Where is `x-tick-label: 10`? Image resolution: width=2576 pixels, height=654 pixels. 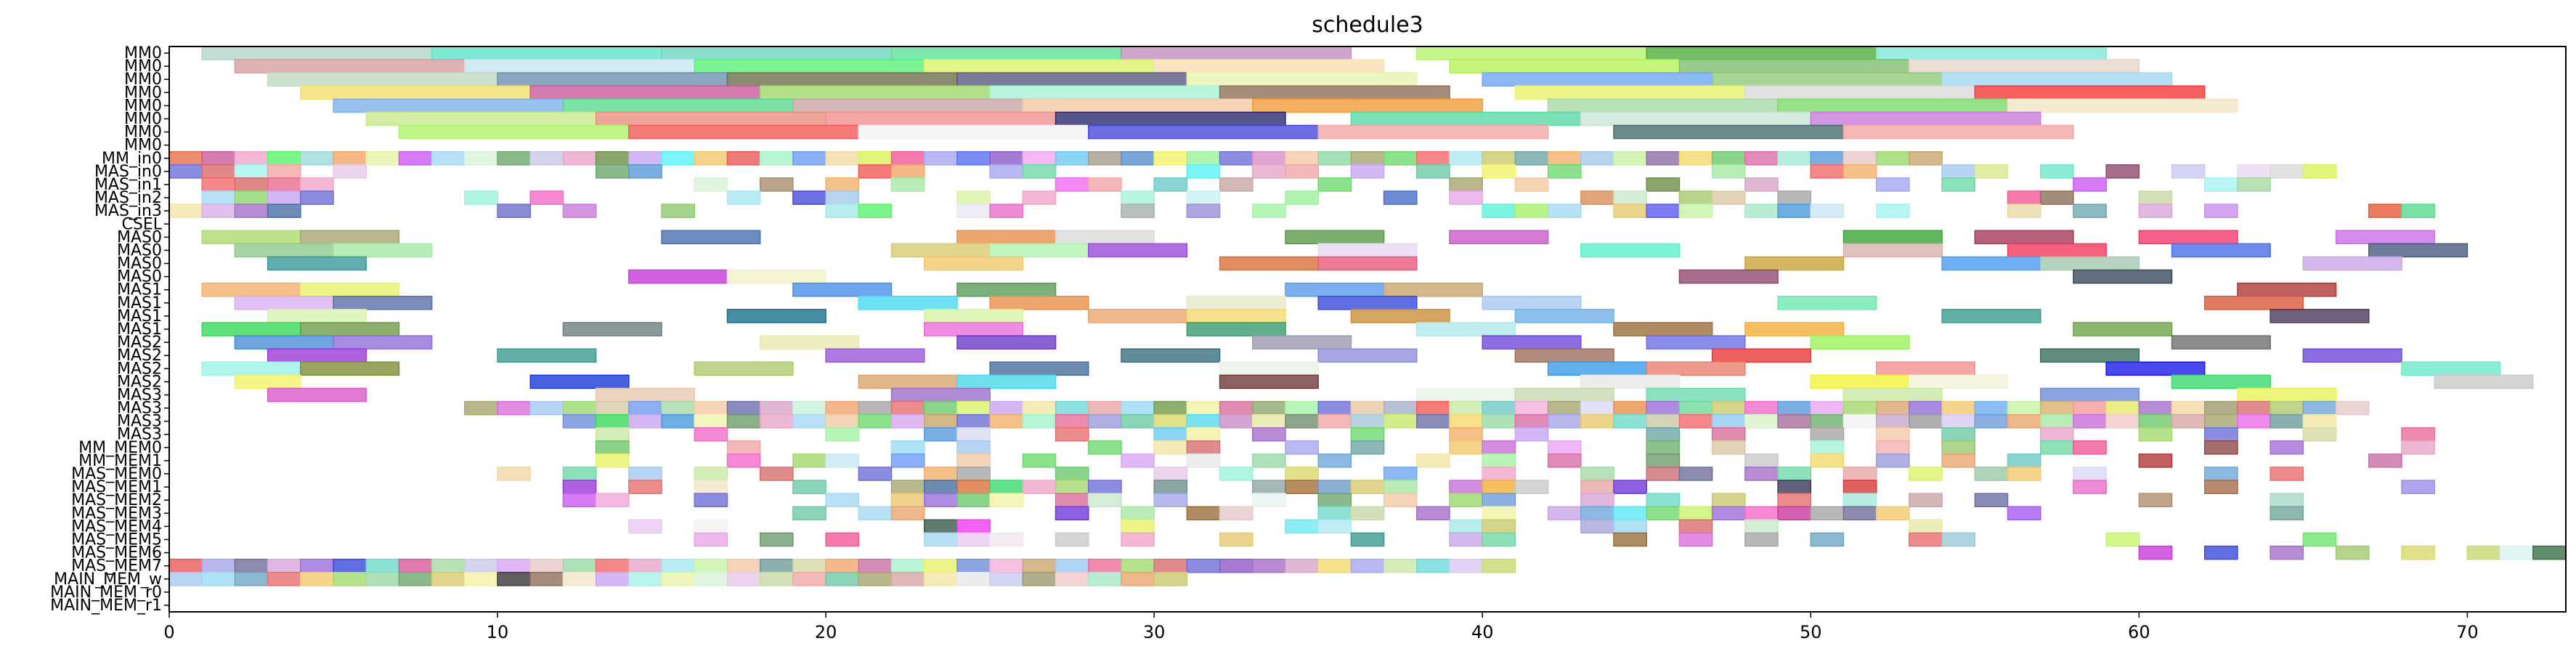 x-tick-label: 10 is located at coordinates (498, 632).